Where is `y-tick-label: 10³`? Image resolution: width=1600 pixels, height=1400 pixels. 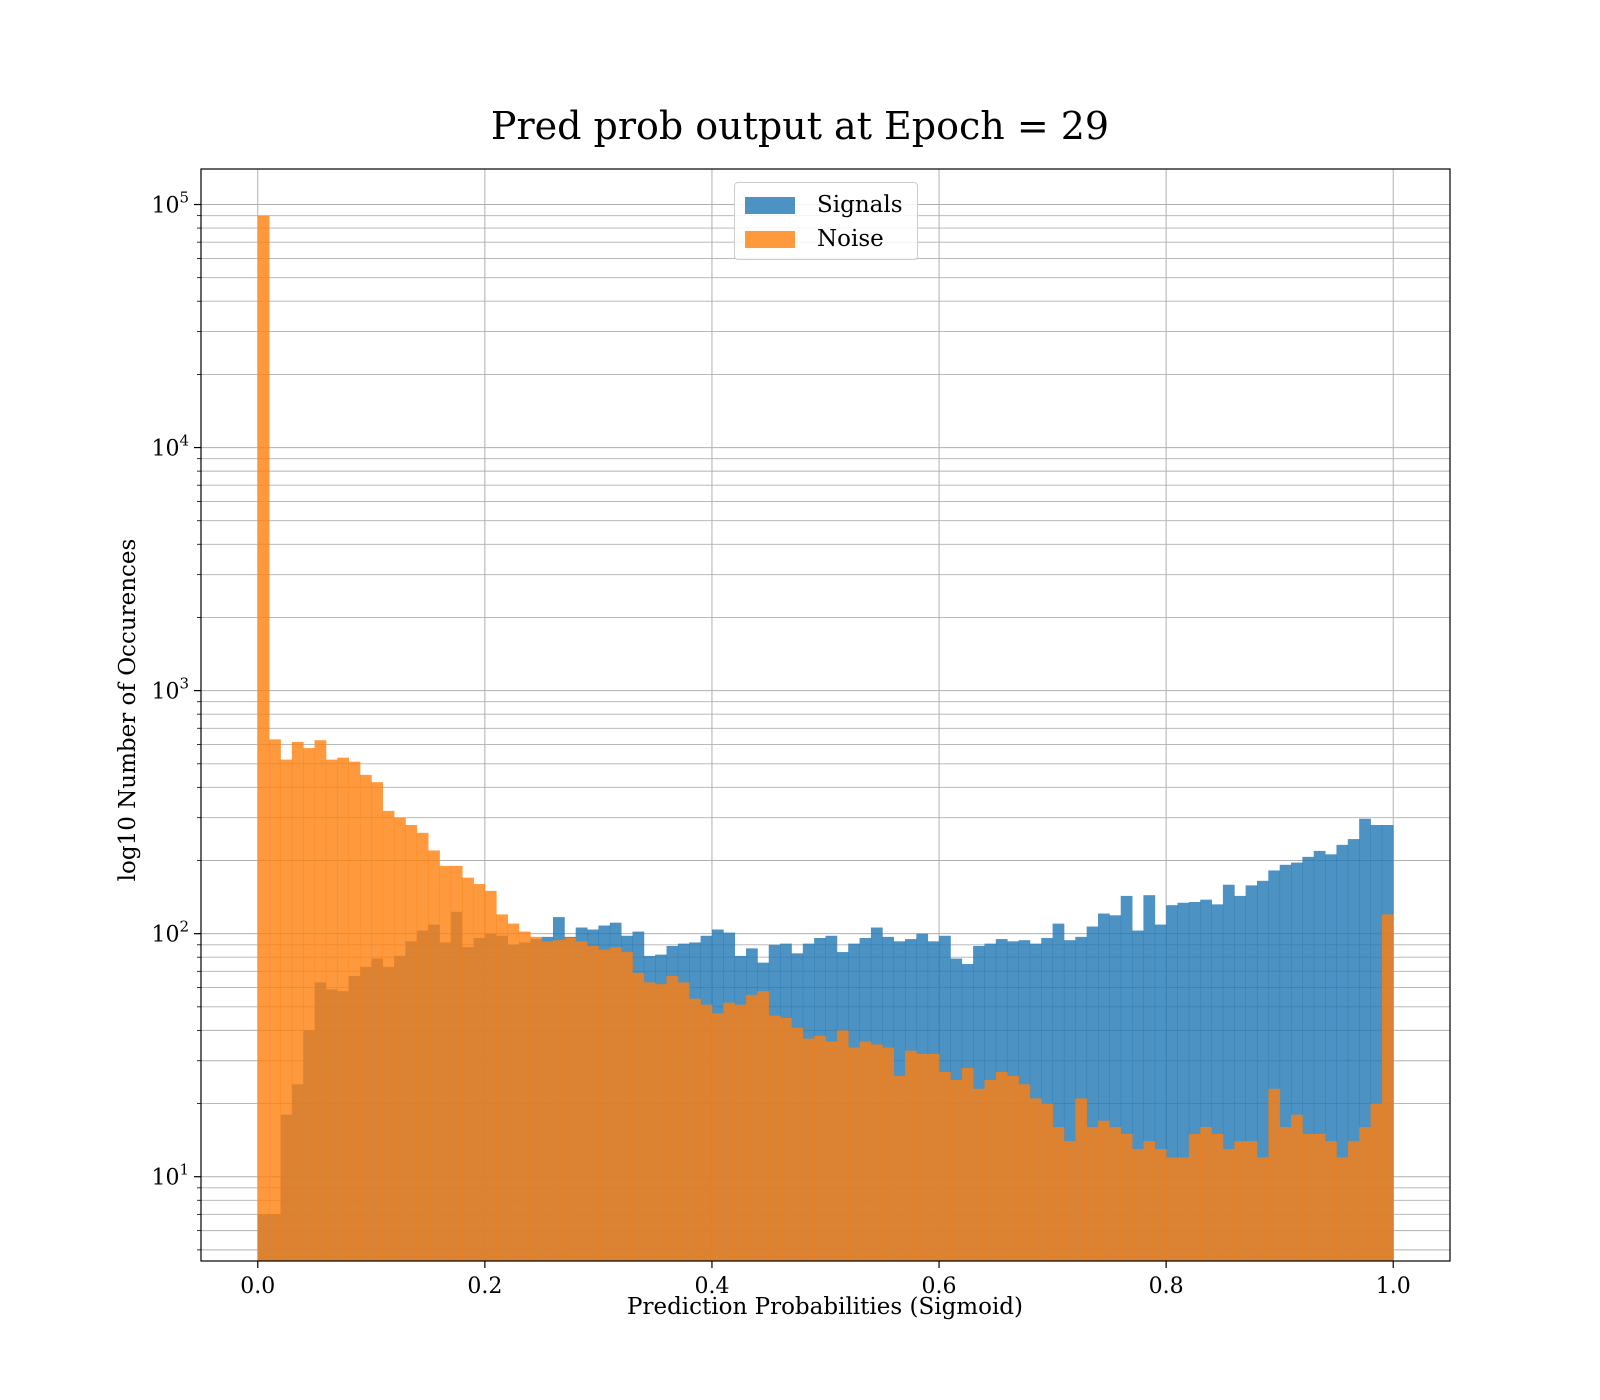
y-tick-label: 10³ is located at coordinates (170, 690).